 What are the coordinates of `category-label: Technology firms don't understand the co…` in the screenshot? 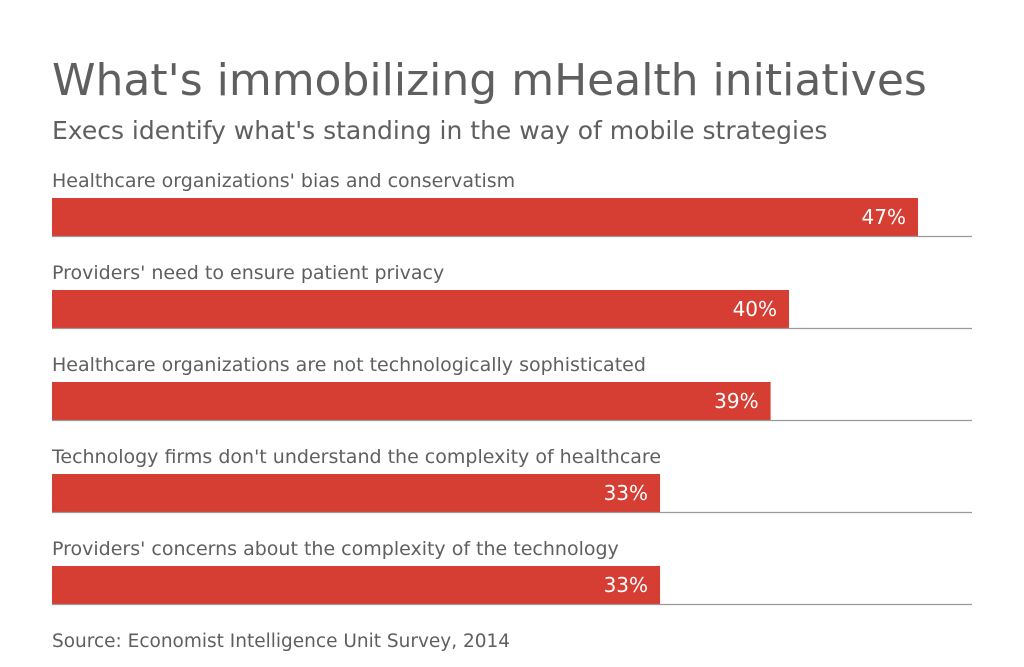 It's located at (356, 457).